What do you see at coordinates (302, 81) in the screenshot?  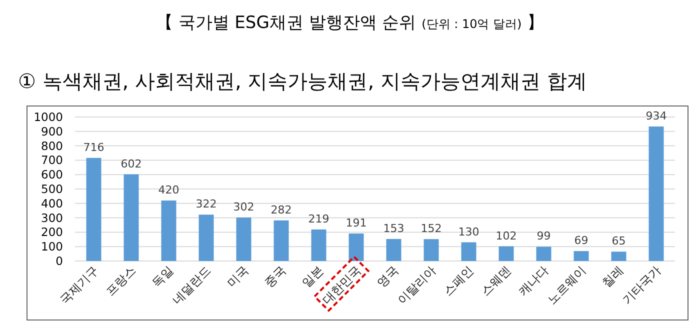 I see `chart-subtitle: ① 녹색채권, 사회적채권, 지속가능채권, 지속가능연계채권 합계` at bounding box center [302, 81].